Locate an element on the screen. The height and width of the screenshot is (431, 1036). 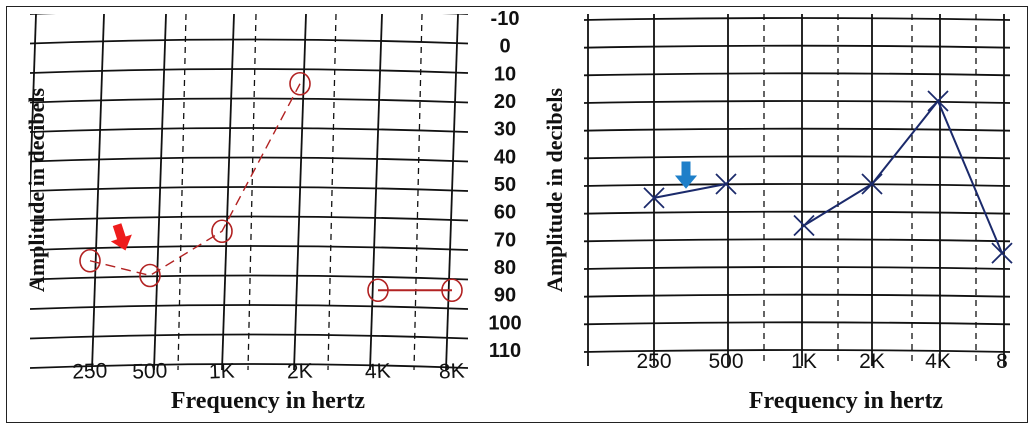
y-tick-label: 0 is located at coordinates (504, 47).